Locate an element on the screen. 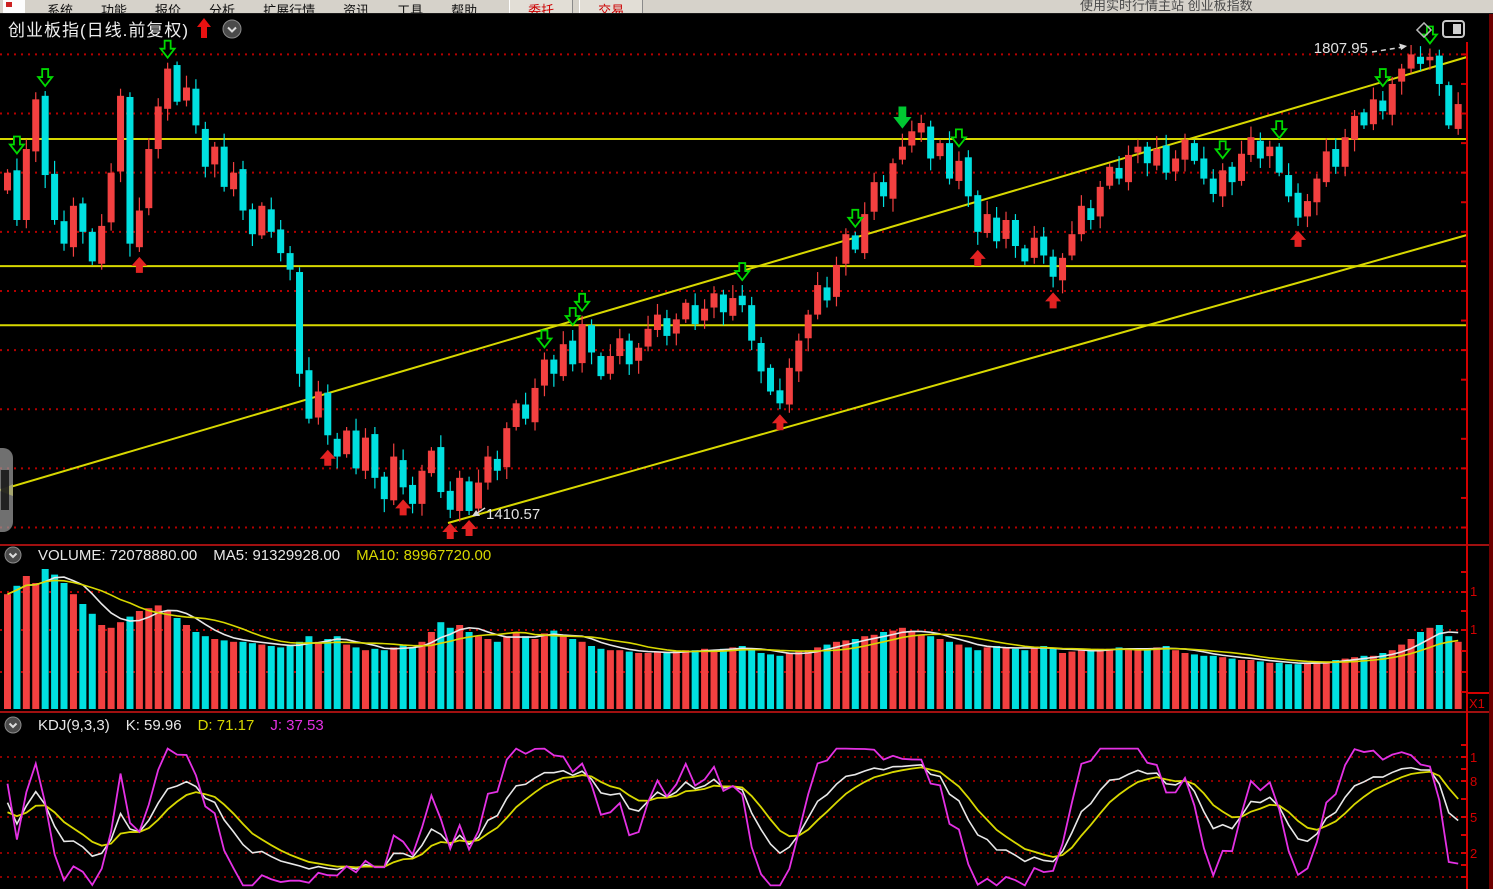 This screenshot has height=889, width=1493. menu-item-function: 功能 is located at coordinates (114, 8).